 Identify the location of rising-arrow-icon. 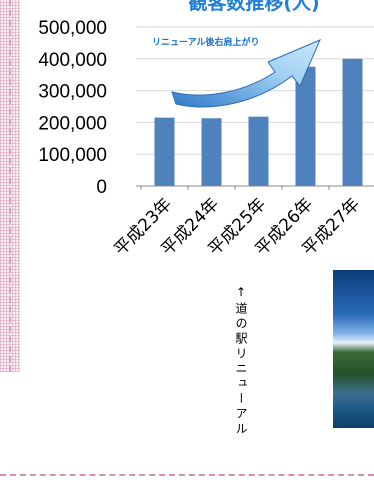
(246, 73).